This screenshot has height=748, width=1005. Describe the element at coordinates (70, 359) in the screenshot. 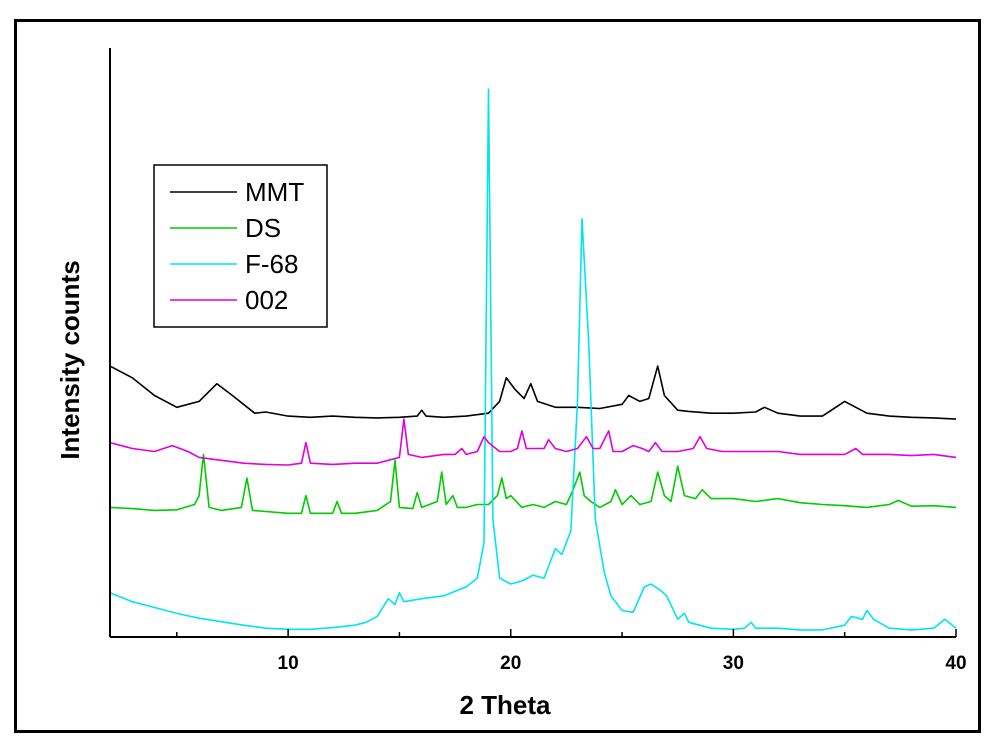

I see `y-axis-title: Intensity counts` at that location.